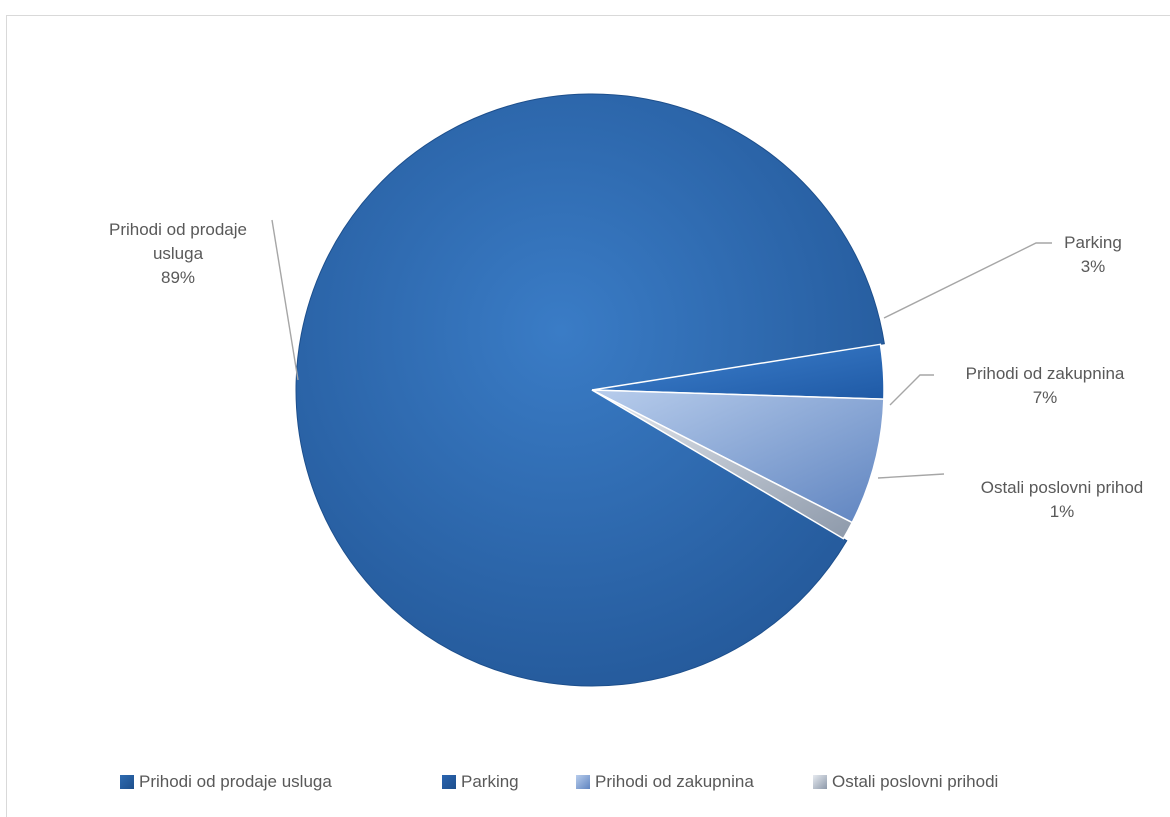 This screenshot has height=817, width=1170. What do you see at coordinates (738, 456) in the screenshot?
I see `pie-slice-prihodi-od-zakupnina` at bounding box center [738, 456].